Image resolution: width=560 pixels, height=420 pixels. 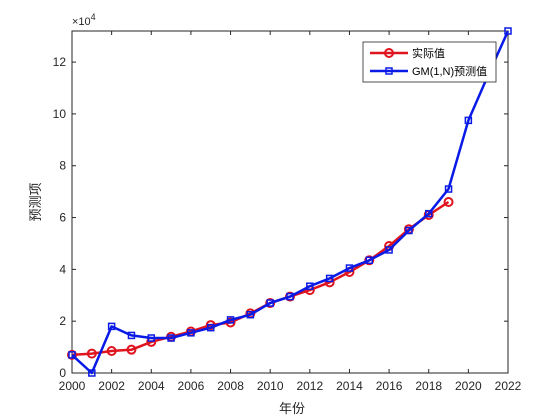 I want to click on legend: 实际值 GM(1,N)预测值, so click(x=429, y=62).